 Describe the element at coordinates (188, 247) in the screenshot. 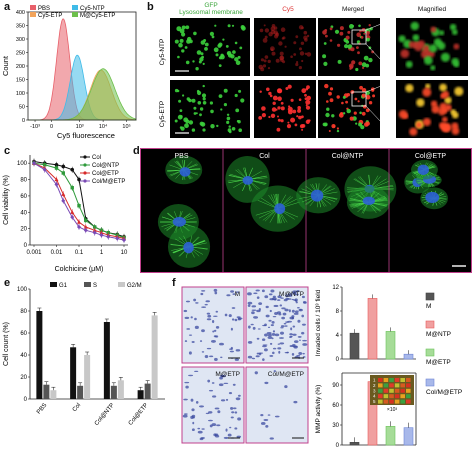

I see `panel-d-nucleus` at that location.